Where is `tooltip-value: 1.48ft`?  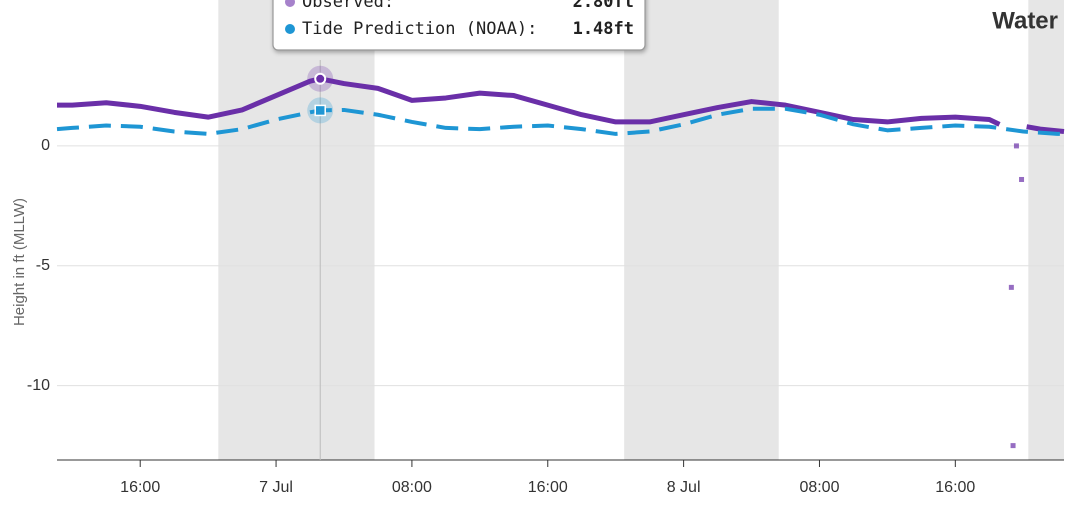
tooltip-value: 1.48ft is located at coordinates (603, 29).